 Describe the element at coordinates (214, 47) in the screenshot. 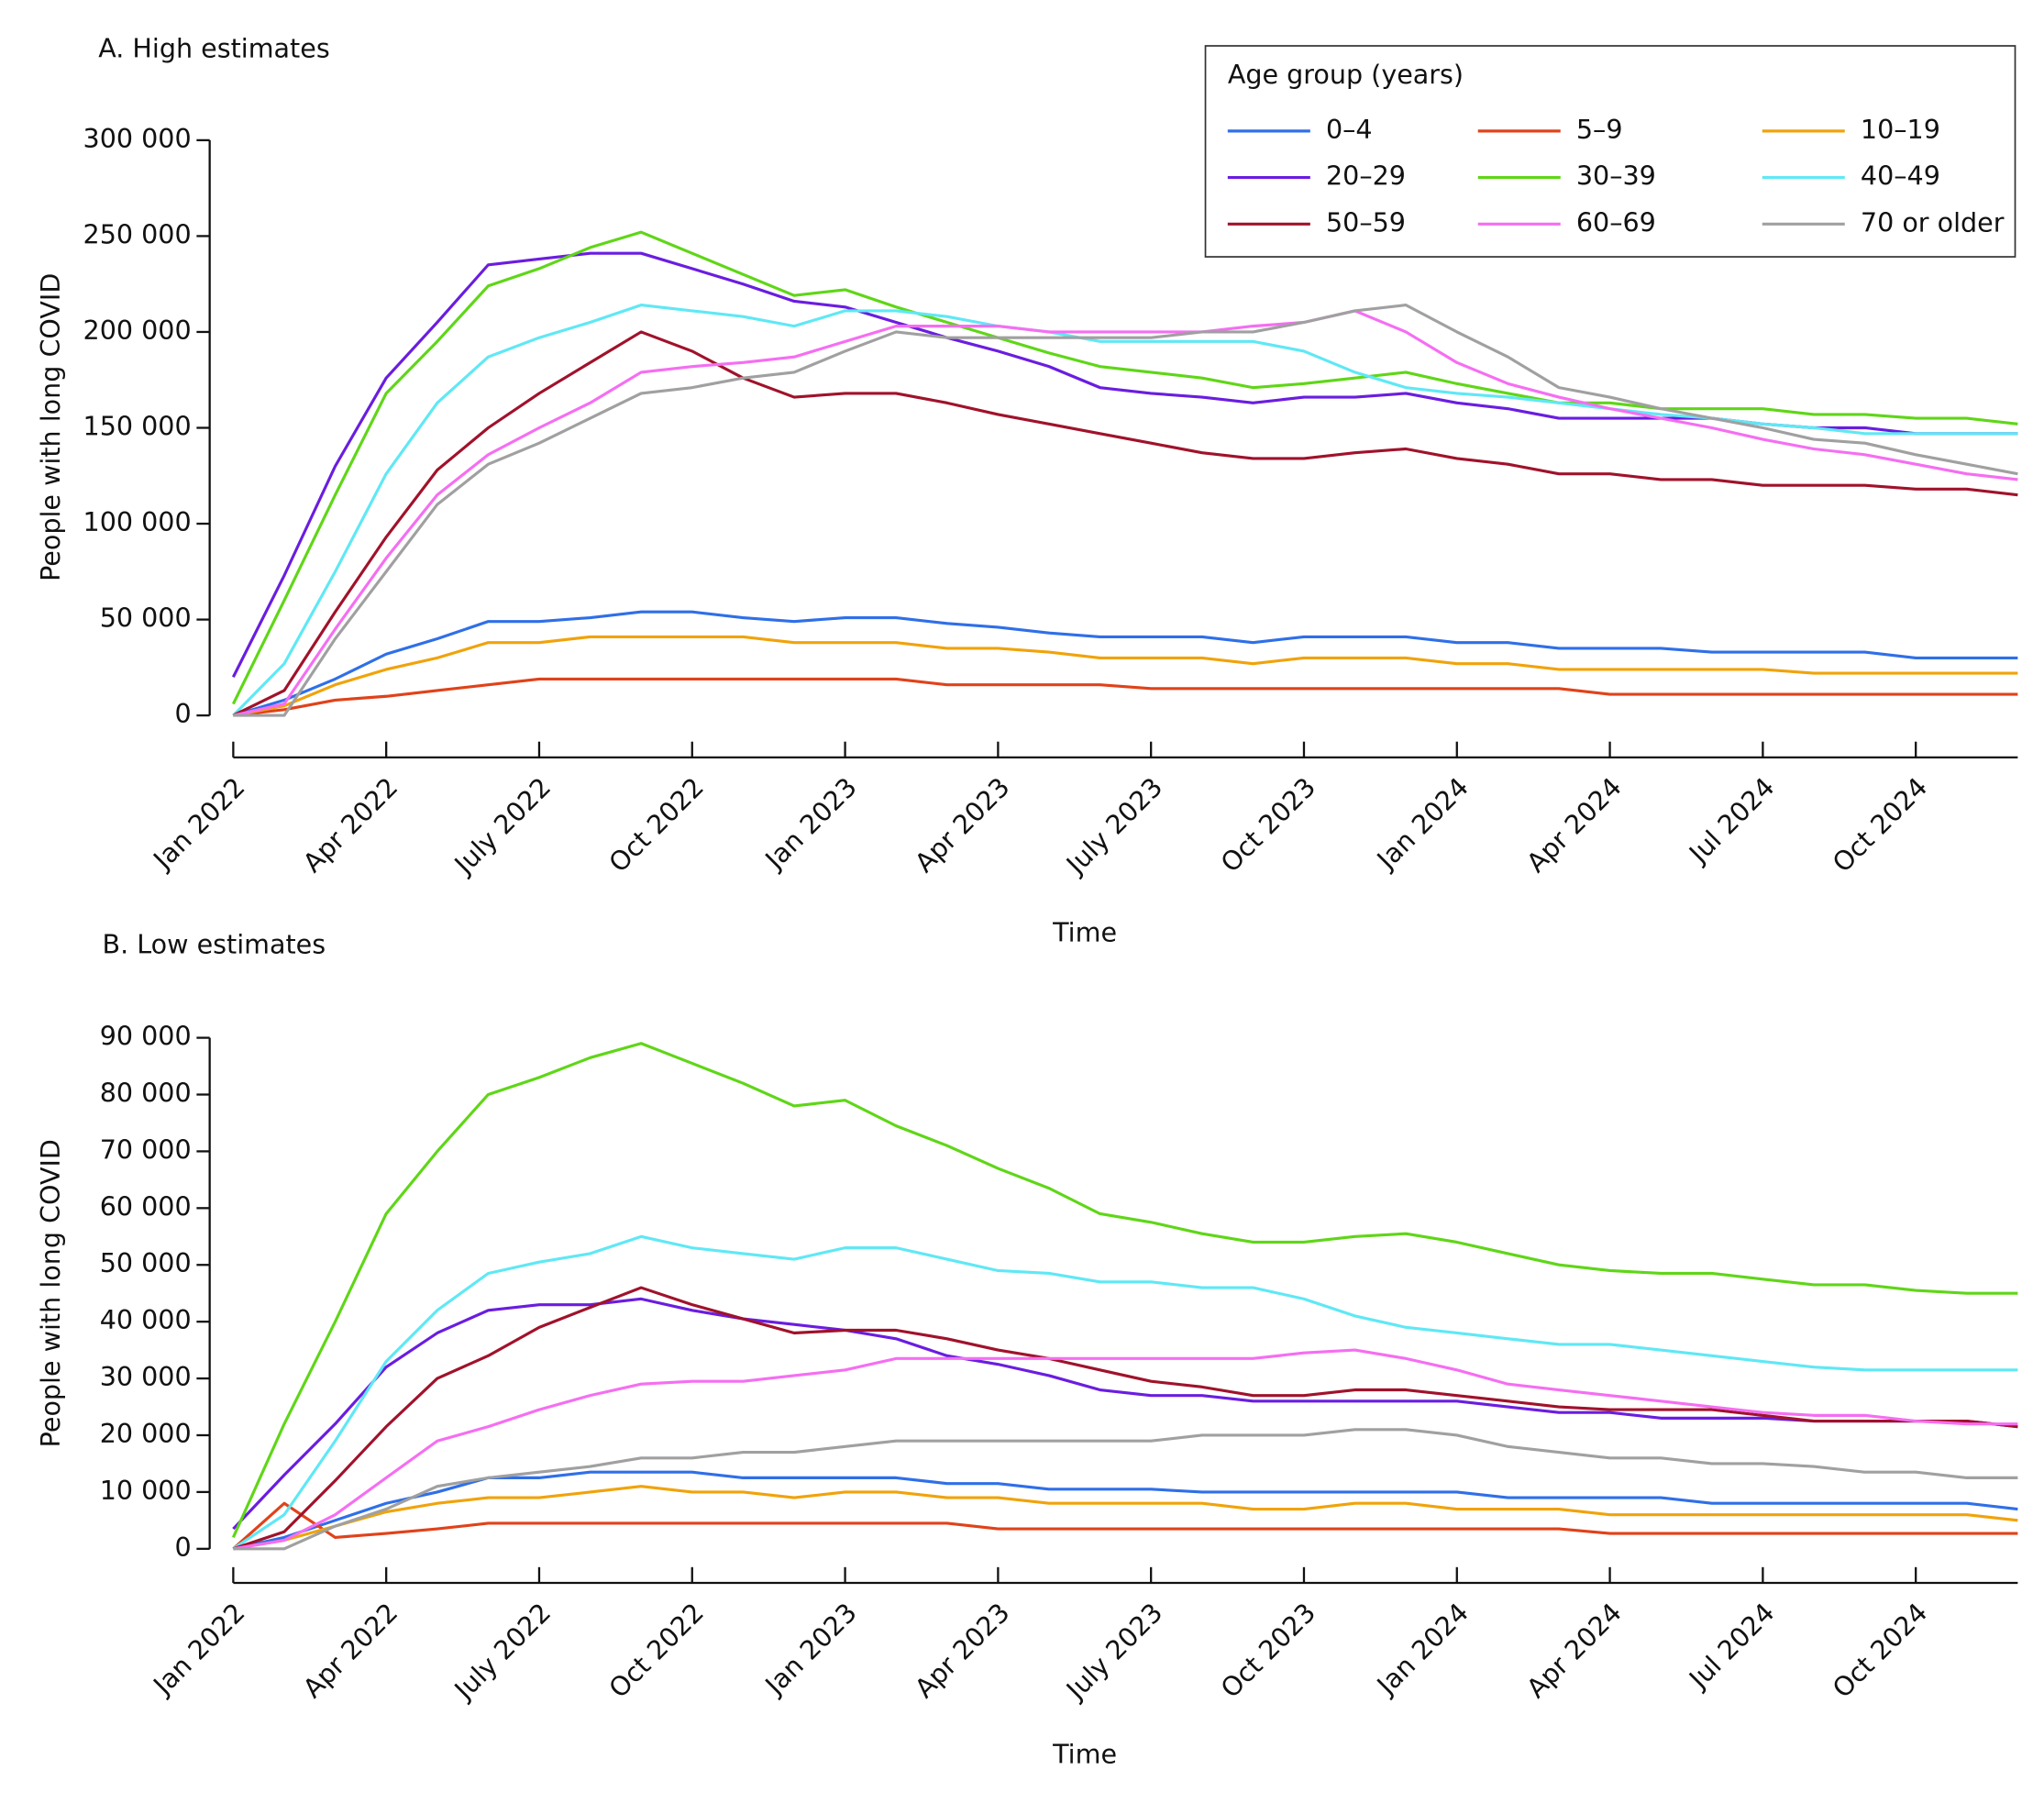

I see `panel-title: A. High estimates` at that location.